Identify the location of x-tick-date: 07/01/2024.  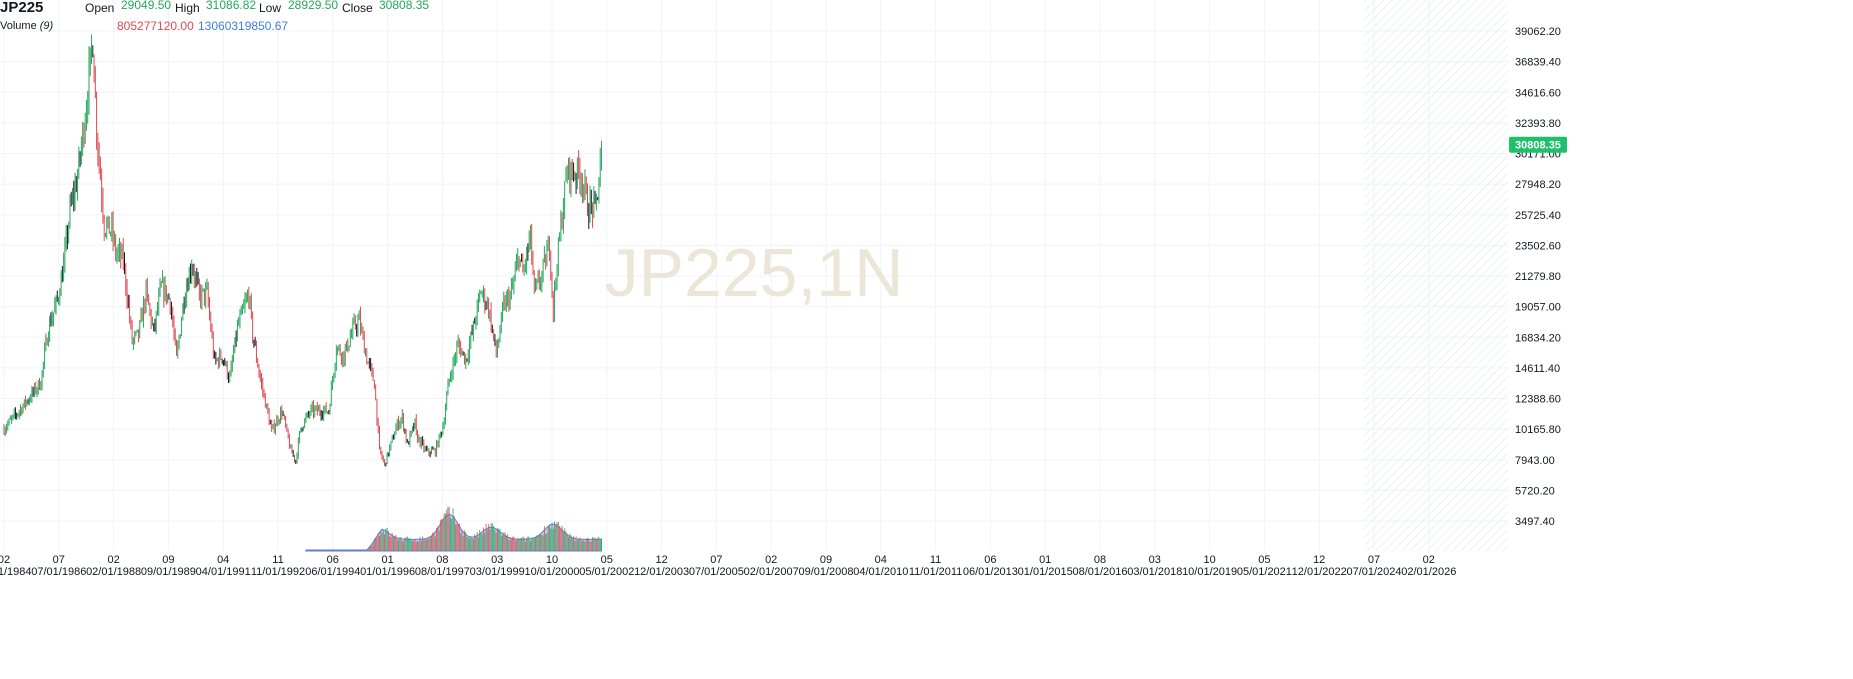
(1373, 572).